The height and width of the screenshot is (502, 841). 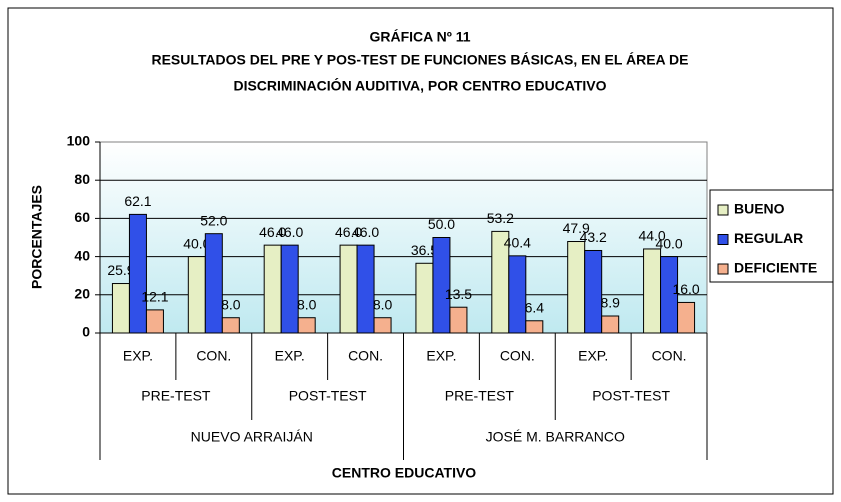 I want to click on data-label: 44.0, so click(x=651, y=236).